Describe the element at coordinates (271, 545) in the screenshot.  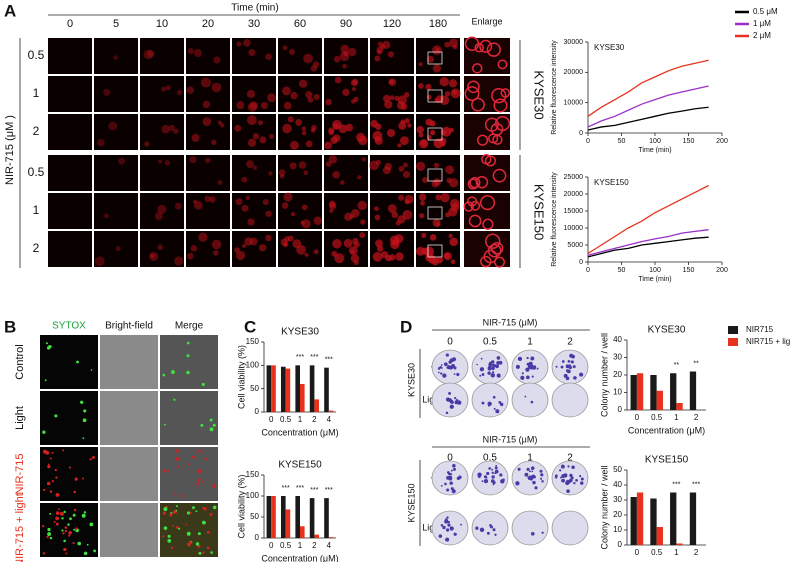
I see `x-tick-label: 0` at that location.